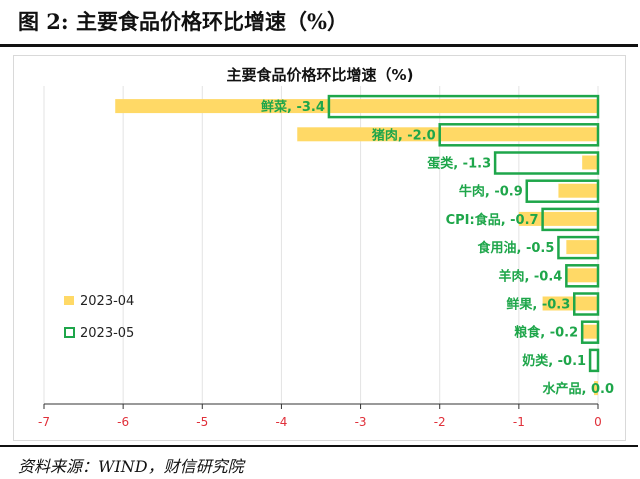 This screenshot has width=640, height=479. I want to click on data-label: 牛肉, -0.9, so click(491, 192).